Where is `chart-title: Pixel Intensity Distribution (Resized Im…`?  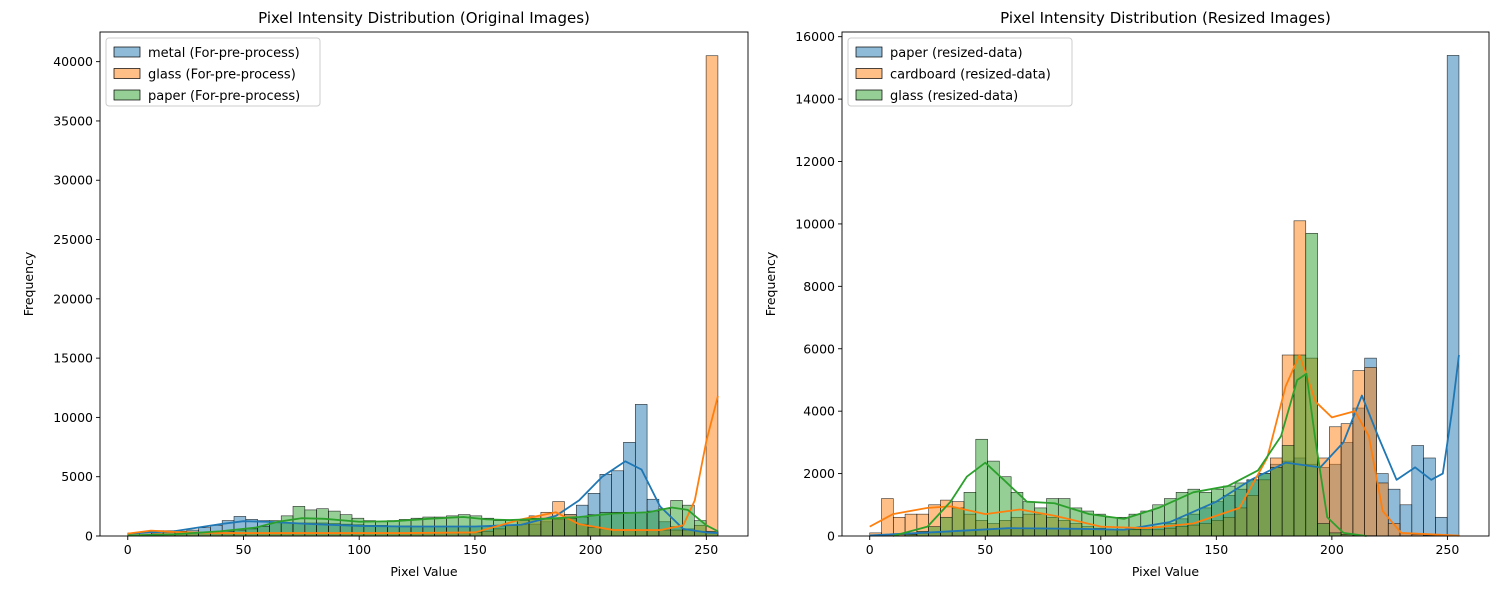 chart-title: Pixel Intensity Distribution (Resized Im… is located at coordinates (1165, 18).